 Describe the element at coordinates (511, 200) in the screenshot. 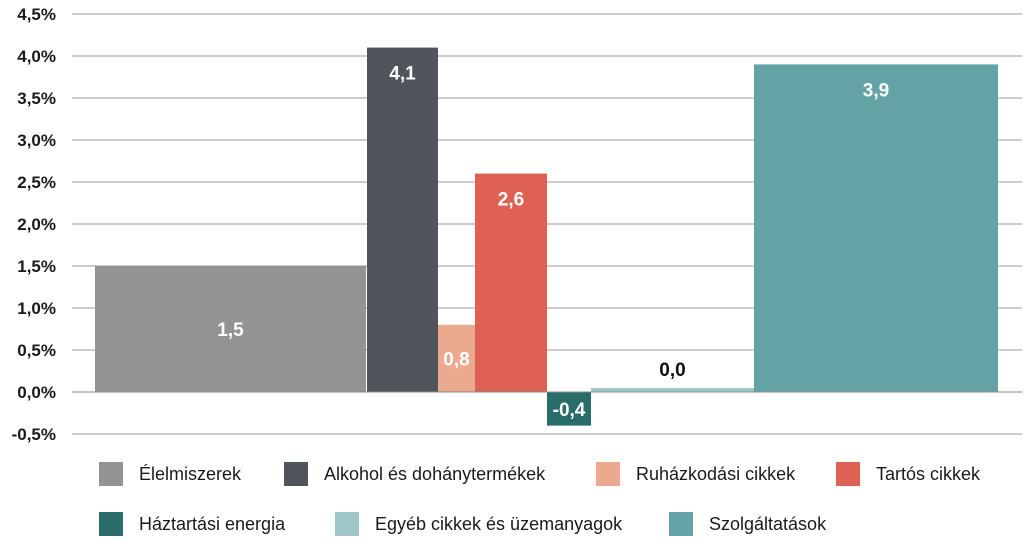

I see `data-label: 2,6` at that location.